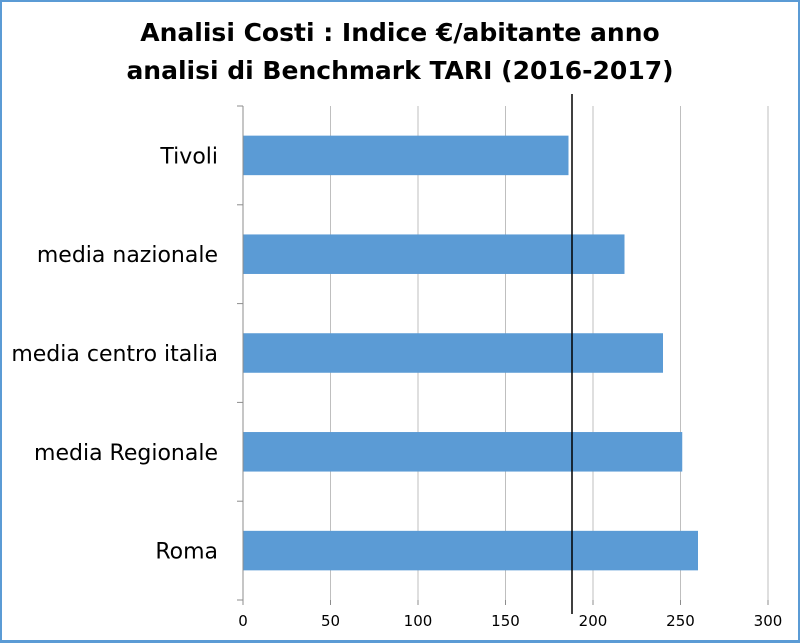 This screenshot has width=800, height=643. I want to click on value-axis: 0 50 100 150 200 250 300, so click(510, 615).